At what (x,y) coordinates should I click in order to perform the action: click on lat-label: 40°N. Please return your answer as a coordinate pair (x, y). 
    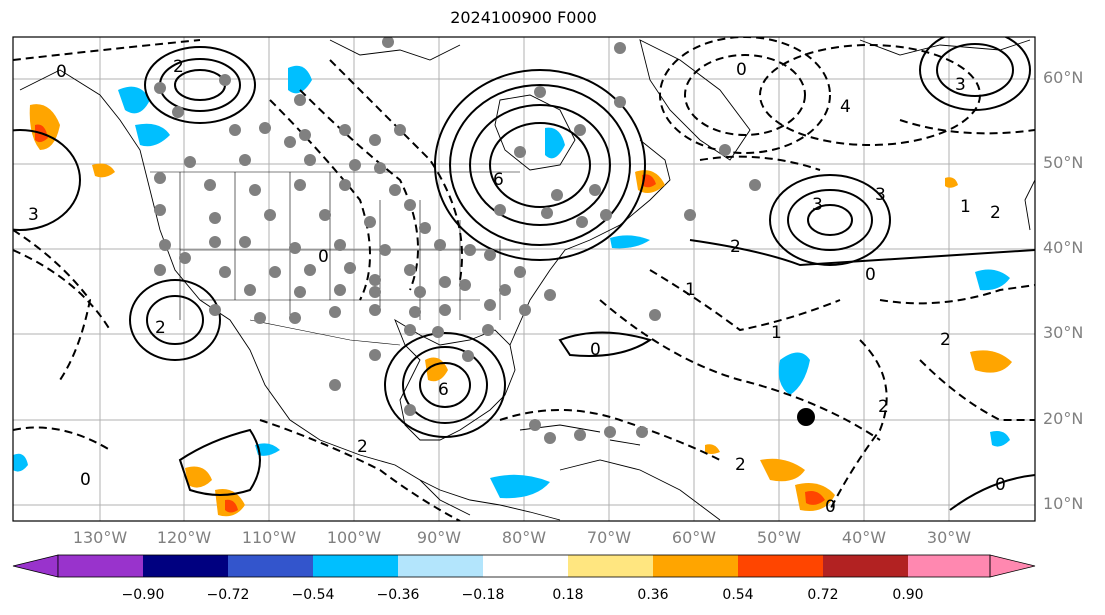
    Looking at the image, I should click on (1063, 247).